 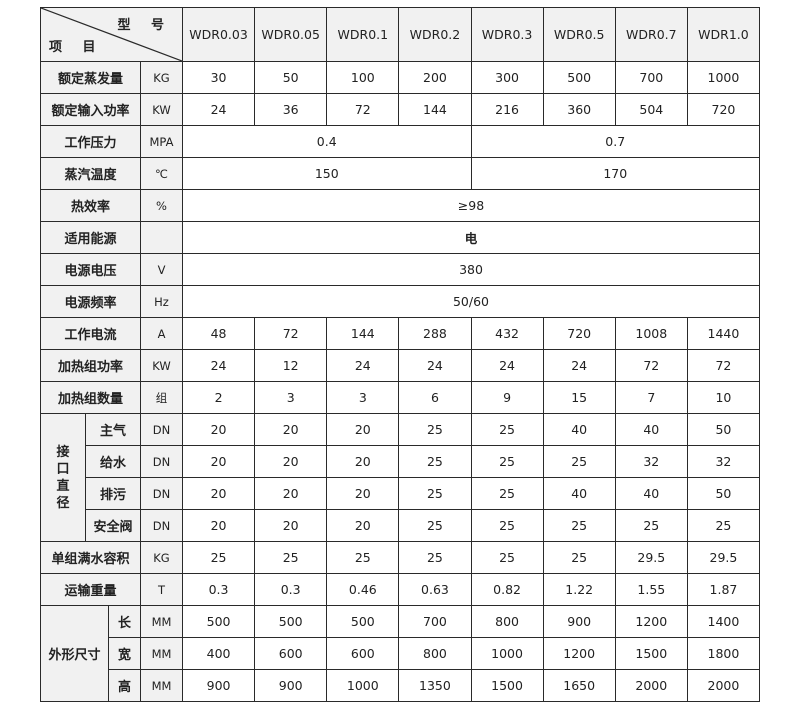 I want to click on value-cell: 2000, so click(x=723, y=685).